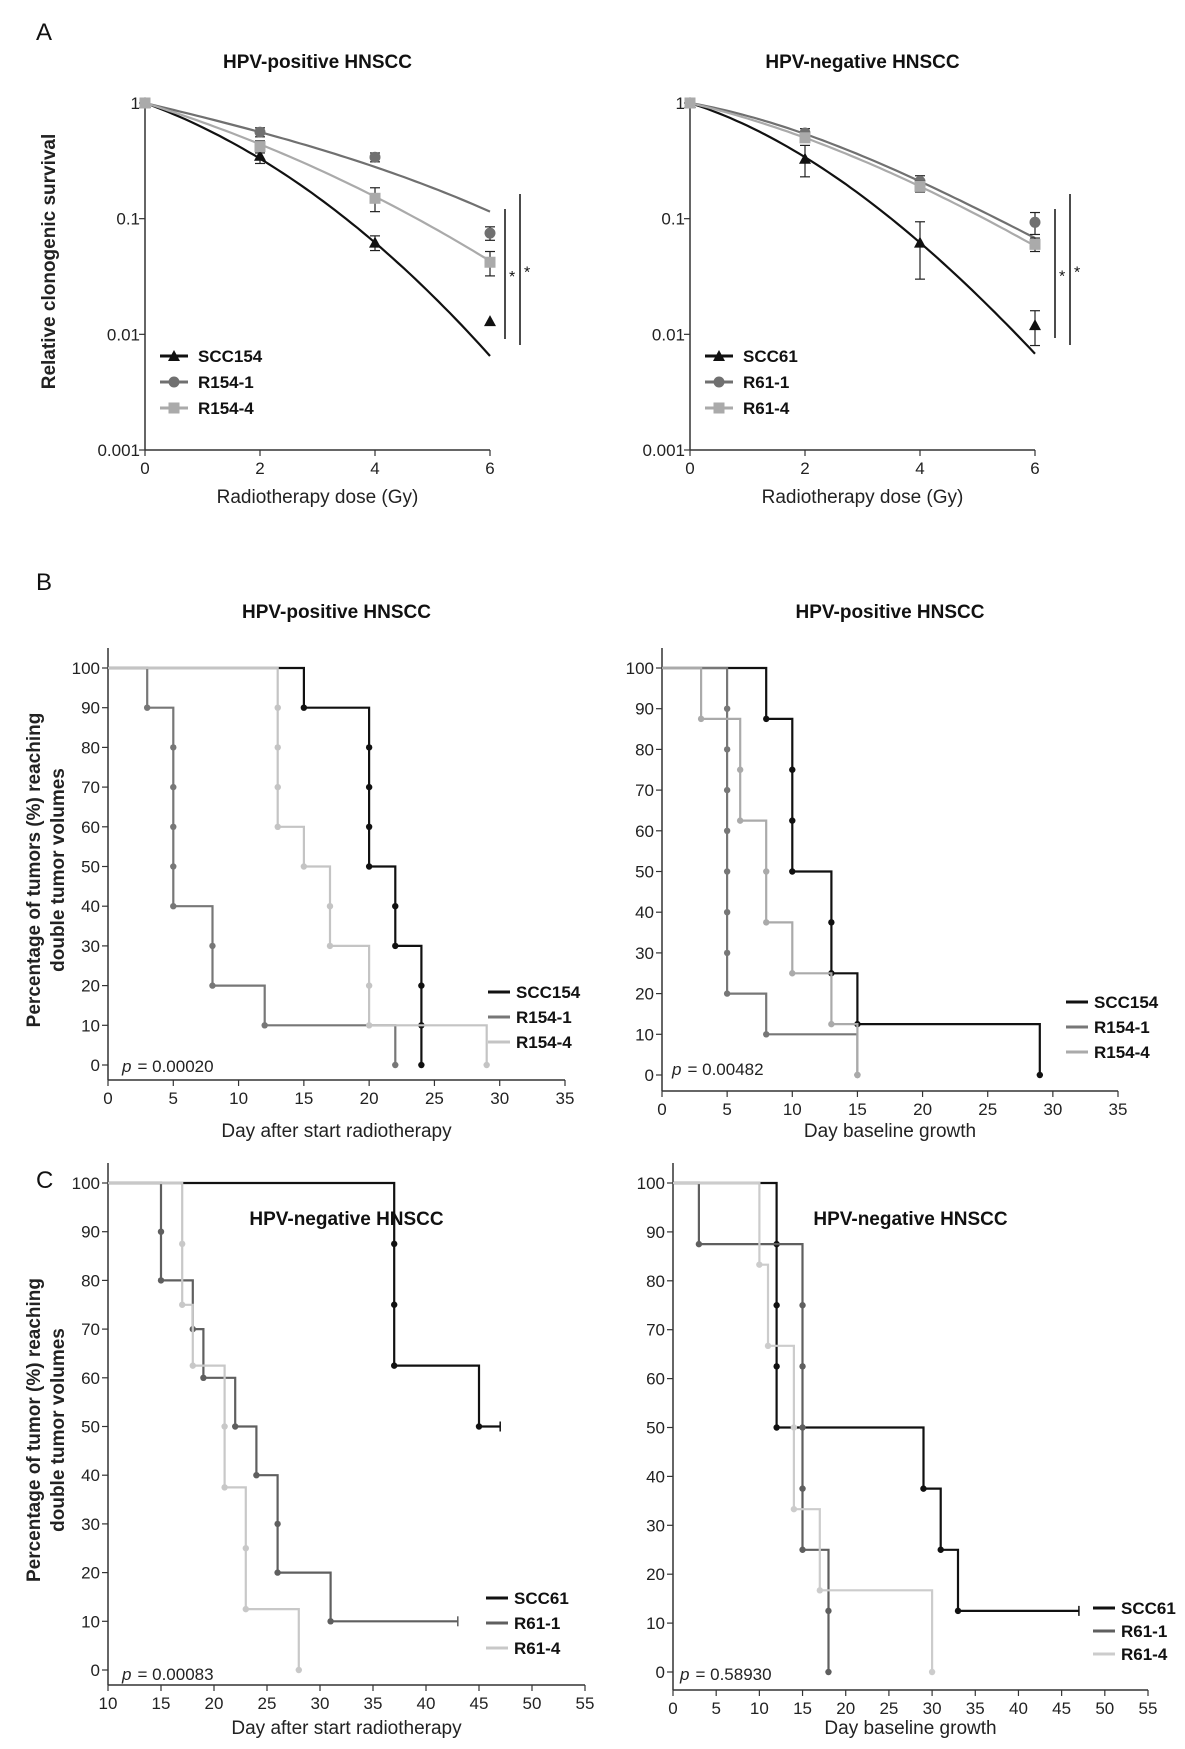 This screenshot has height=1749, width=1185. What do you see at coordinates (910, 1728) in the screenshot?
I see `x-axis-label: Day baseline growth` at bounding box center [910, 1728].